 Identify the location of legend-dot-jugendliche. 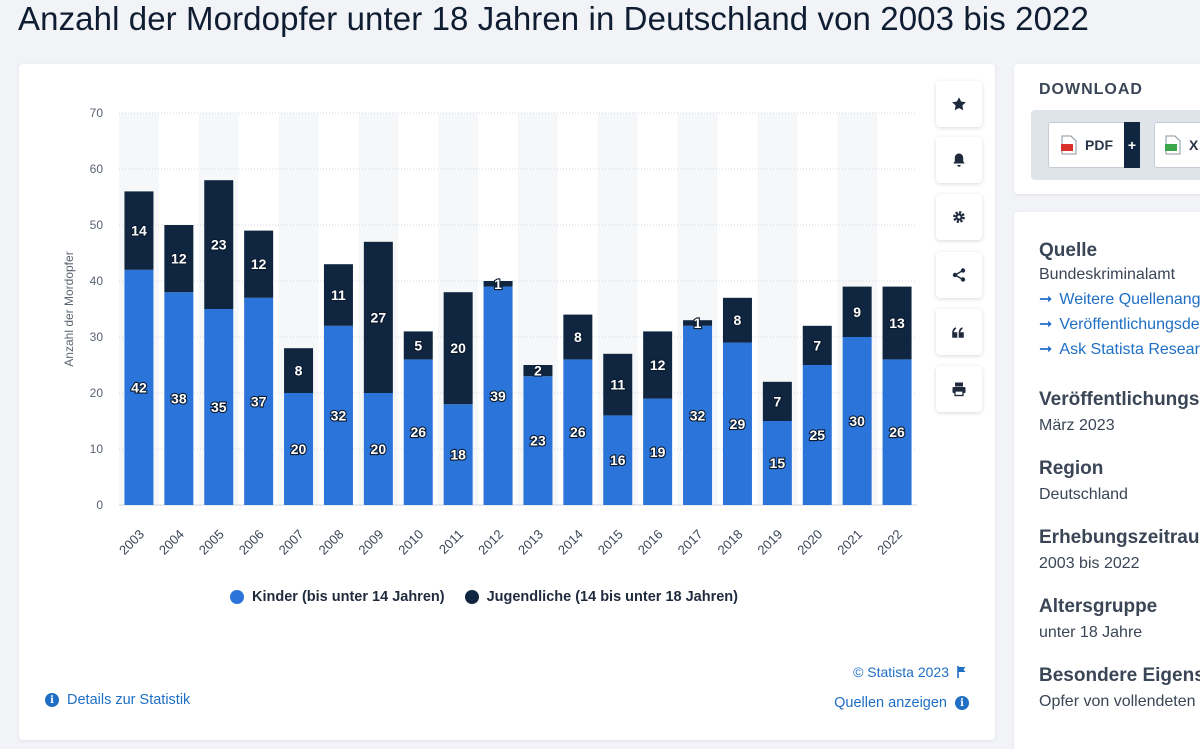
(471, 597).